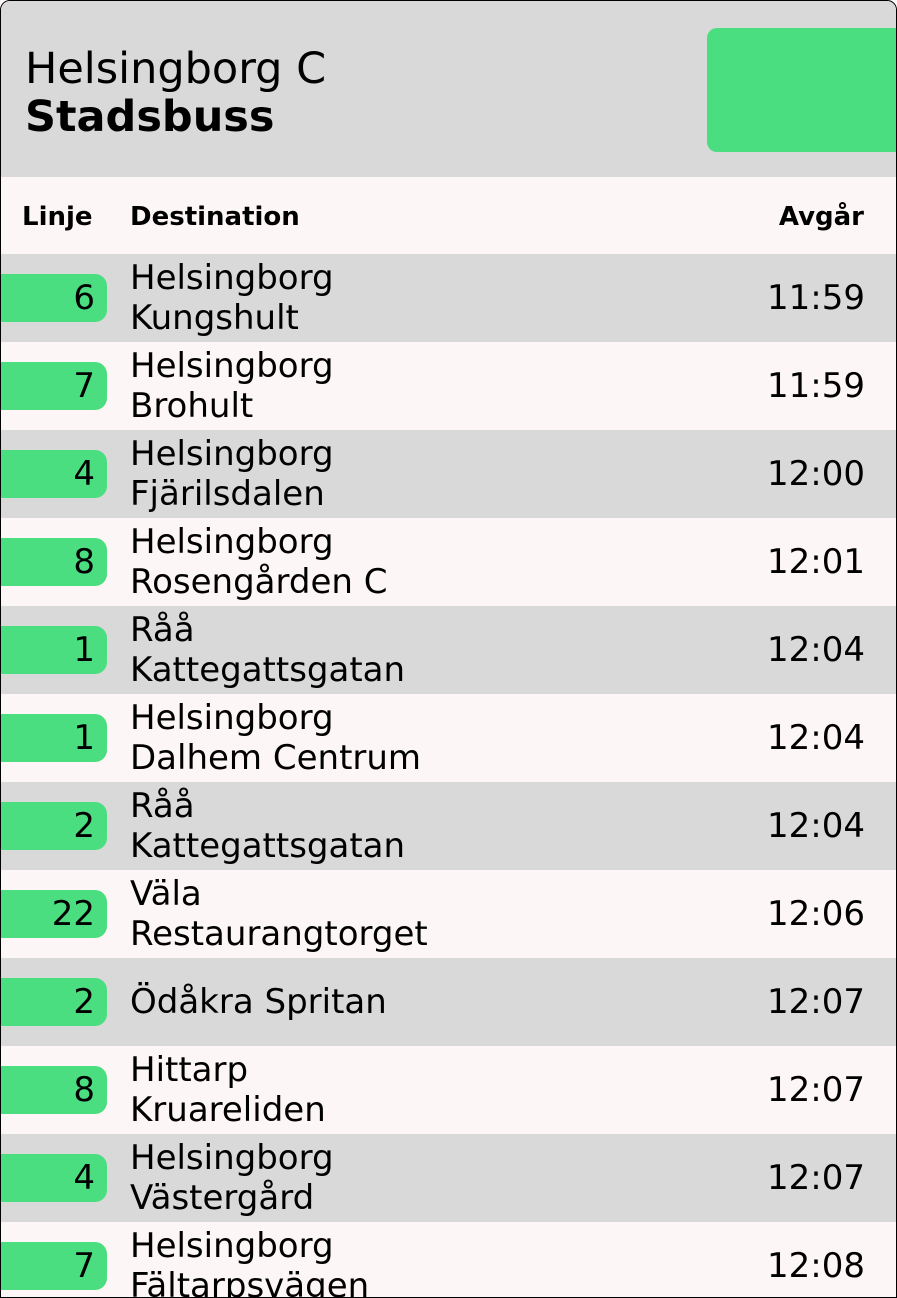  What do you see at coordinates (448, 650) in the screenshot?
I see `departure-row: 1 Råå Kattegattsgatan 12:04` at bounding box center [448, 650].